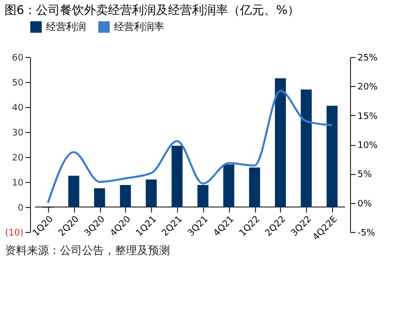 The width and height of the screenshot is (398, 326). What do you see at coordinates (87, 250) in the screenshot?
I see `text: 资料来源：公司公告，整理及预测` at bounding box center [87, 250].